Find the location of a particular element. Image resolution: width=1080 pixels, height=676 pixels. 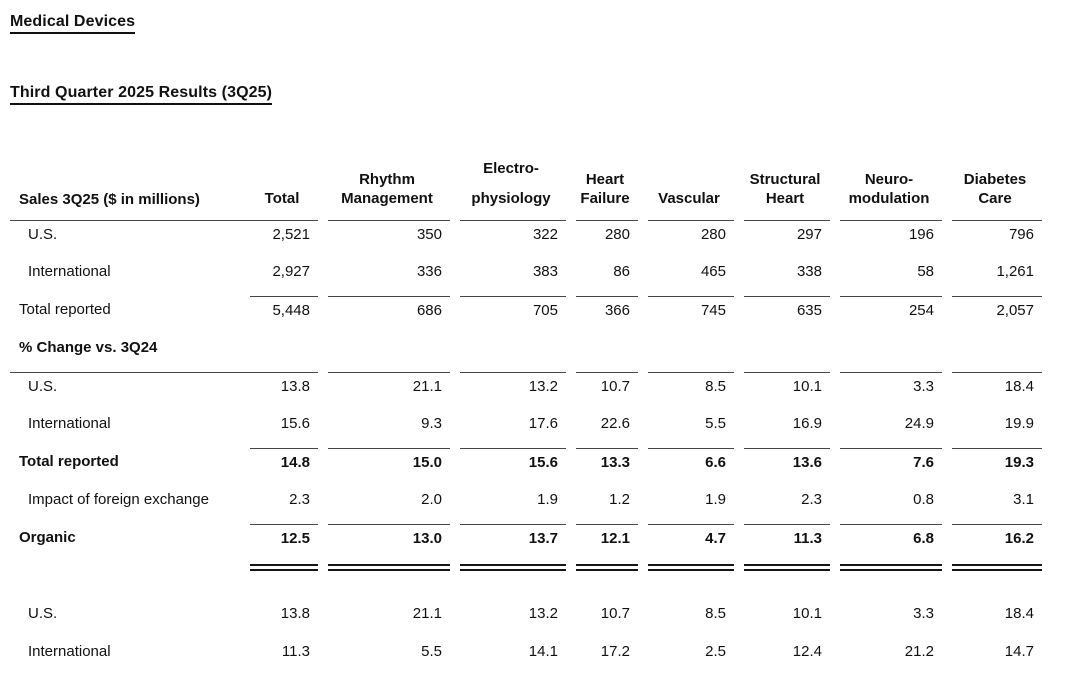

double-rule-row is located at coordinates (545, 581).